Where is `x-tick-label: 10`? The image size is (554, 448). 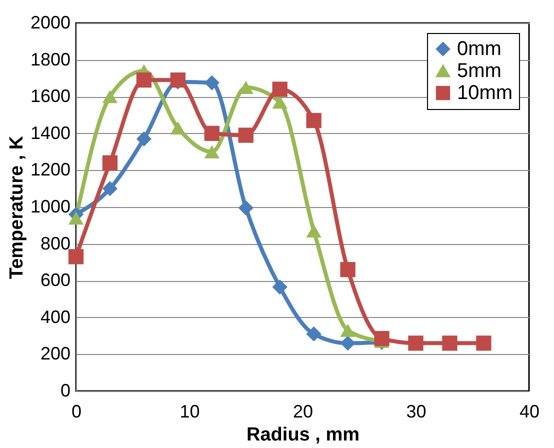 x-tick-label: 10 is located at coordinates (190, 412).